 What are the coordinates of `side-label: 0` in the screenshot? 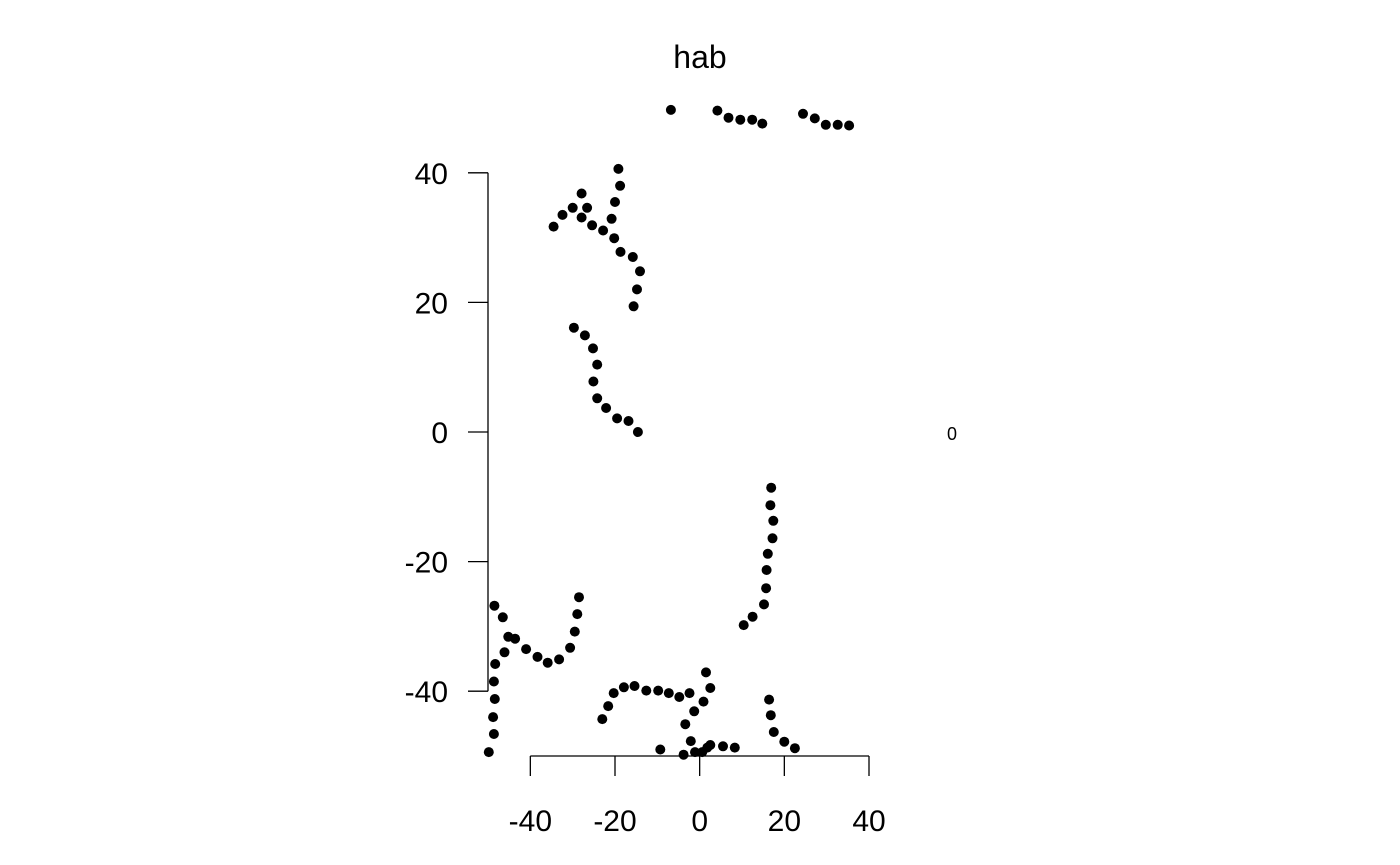 It's located at (952, 434).